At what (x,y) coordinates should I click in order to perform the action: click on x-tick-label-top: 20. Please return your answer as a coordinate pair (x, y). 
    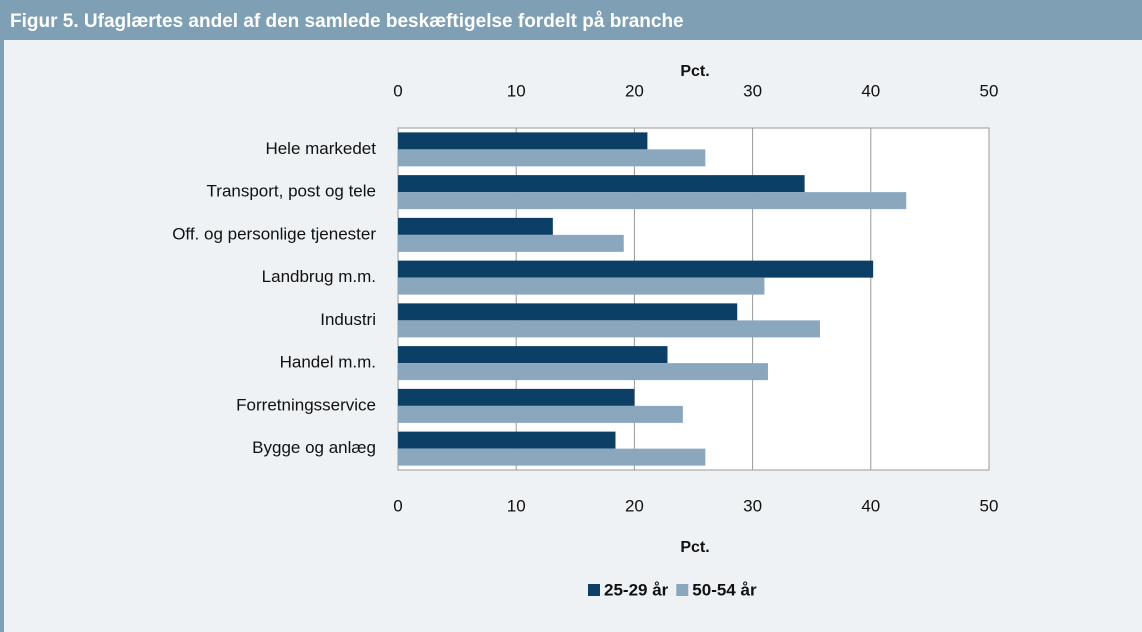
    Looking at the image, I should click on (634, 90).